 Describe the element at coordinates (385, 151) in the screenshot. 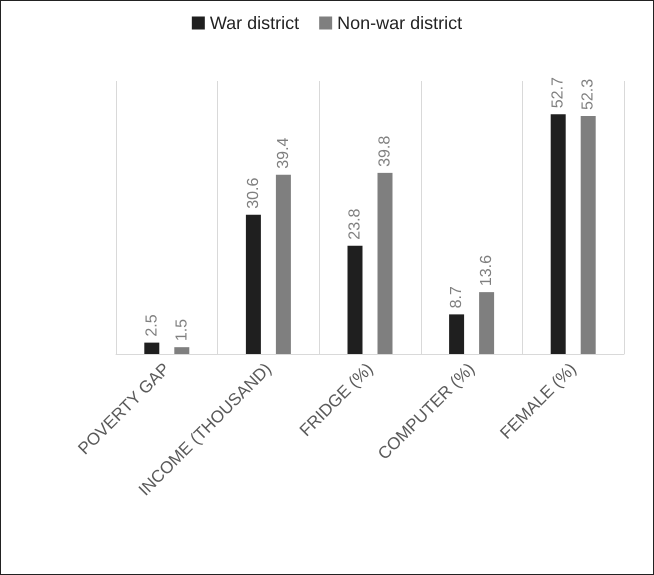

I see `data-label: 39.8` at that location.